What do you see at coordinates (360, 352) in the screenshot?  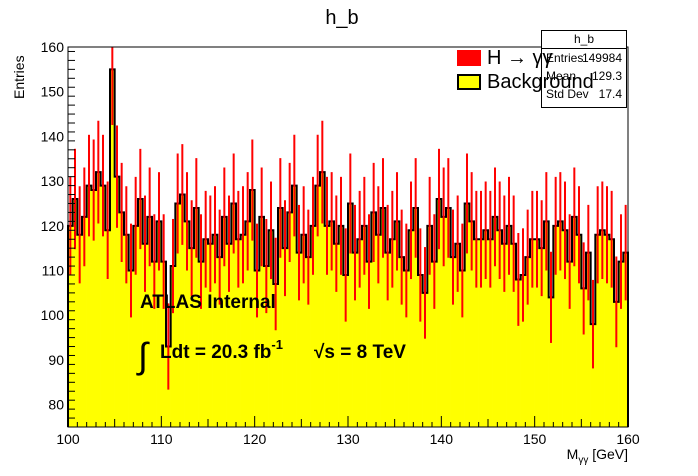 I see `sqrts-label: √s = 8 TeV` at bounding box center [360, 352].